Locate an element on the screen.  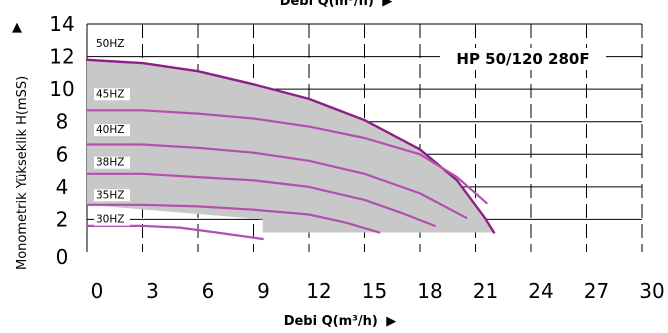
x-axis-title: Debi Q(m³/h) ▶ is located at coordinates (340, 321).